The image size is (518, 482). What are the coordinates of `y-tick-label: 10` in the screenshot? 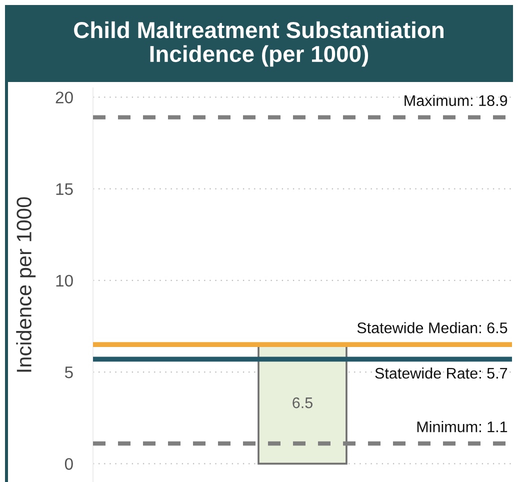 It's located at (64, 280).